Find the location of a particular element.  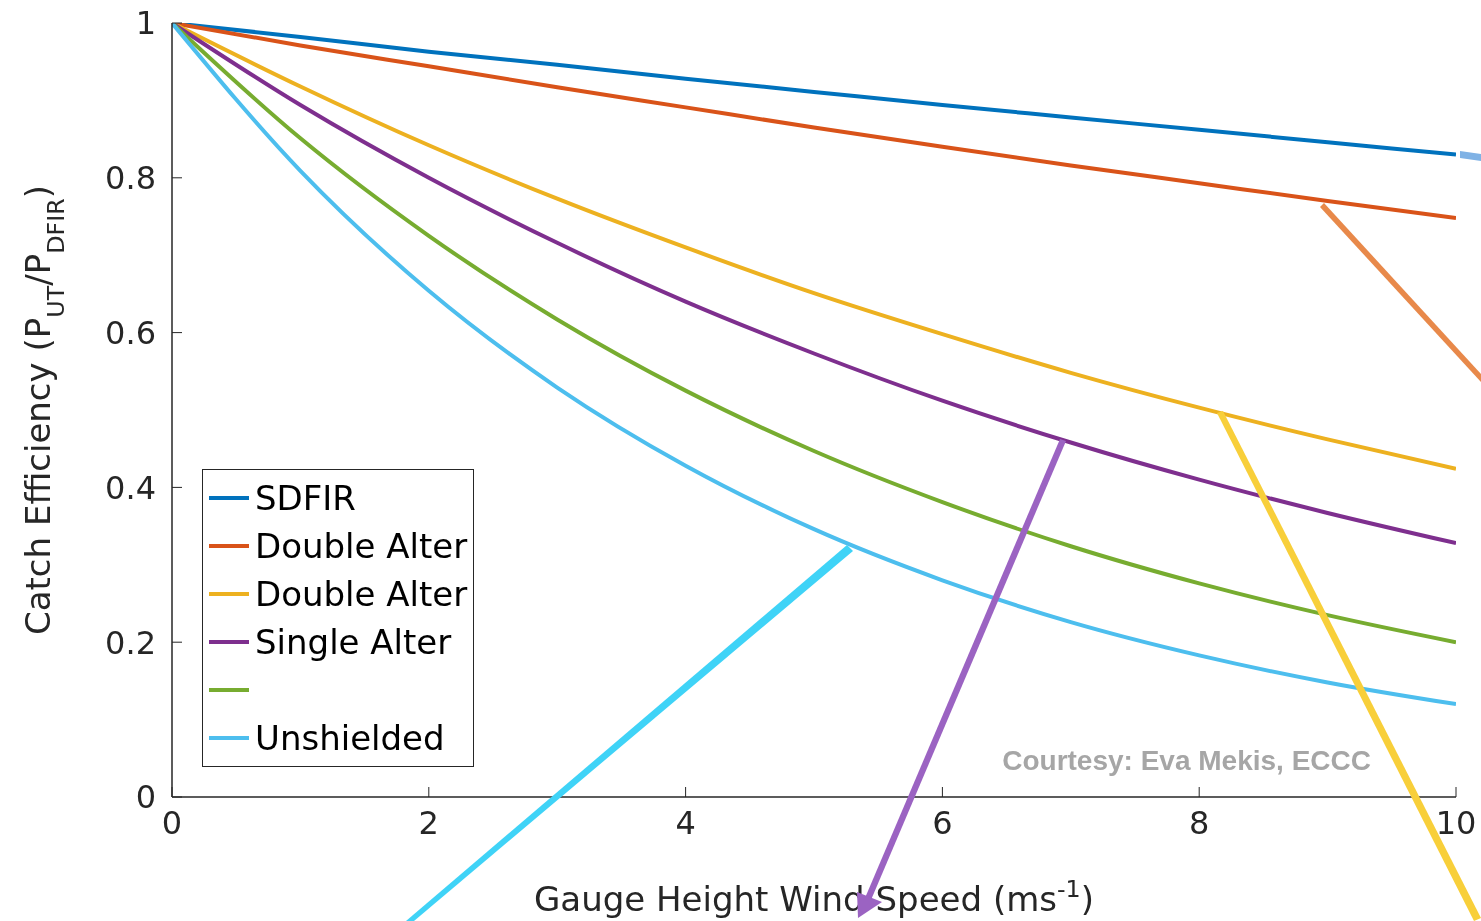

legend-label: SDFIR is located at coordinates (305, 498).